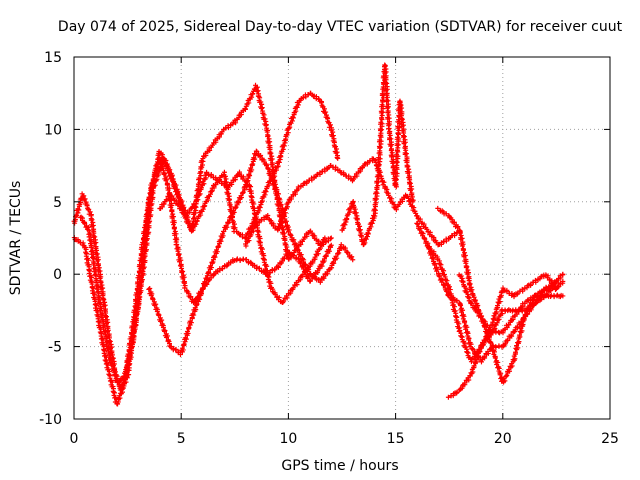 This screenshot has width=640, height=480. Describe the element at coordinates (50, 420) in the screenshot. I see `y-tick-label: -10` at that location.